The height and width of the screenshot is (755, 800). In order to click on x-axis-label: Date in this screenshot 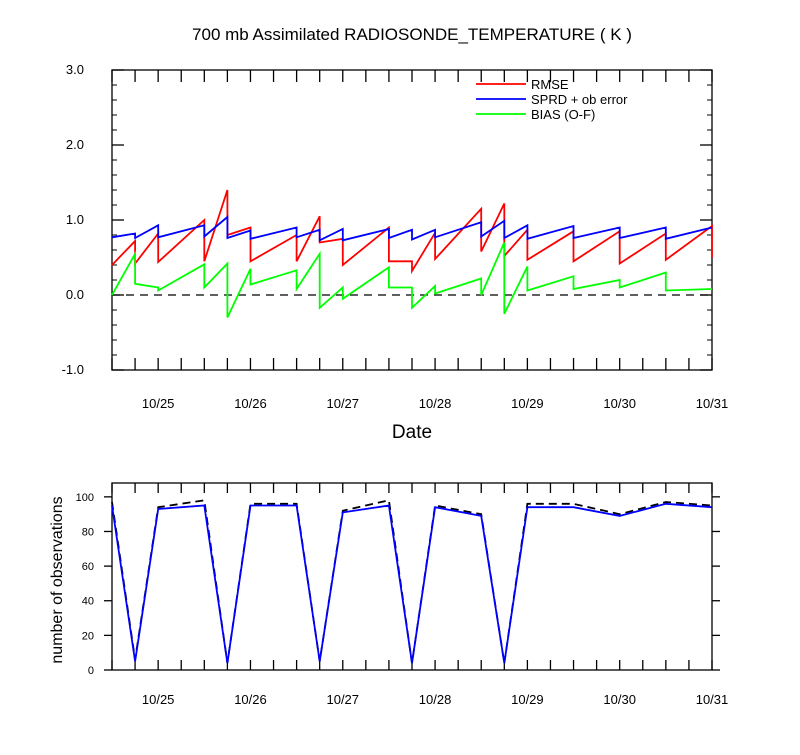, I will do `click(412, 432)`.